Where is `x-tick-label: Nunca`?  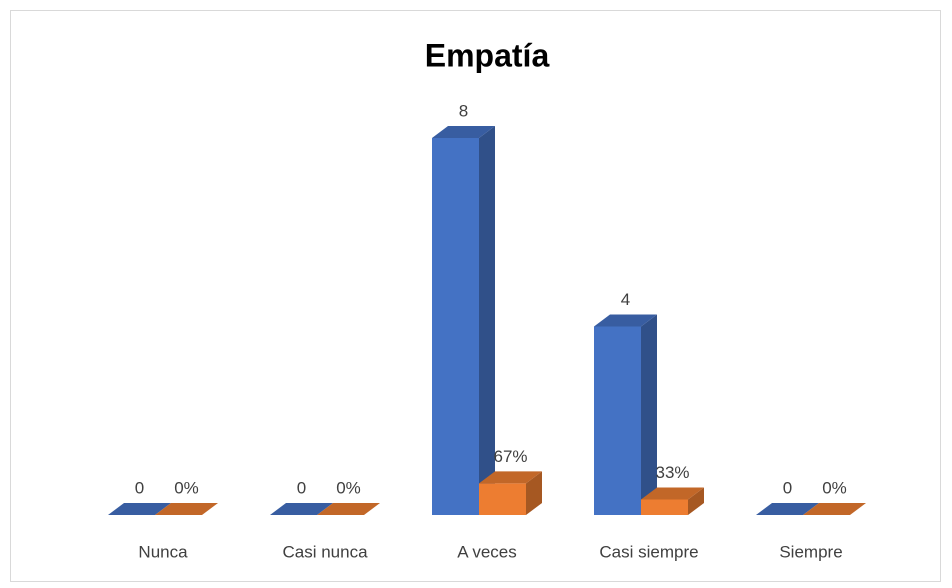
x-tick-label: Nunca is located at coordinates (163, 551).